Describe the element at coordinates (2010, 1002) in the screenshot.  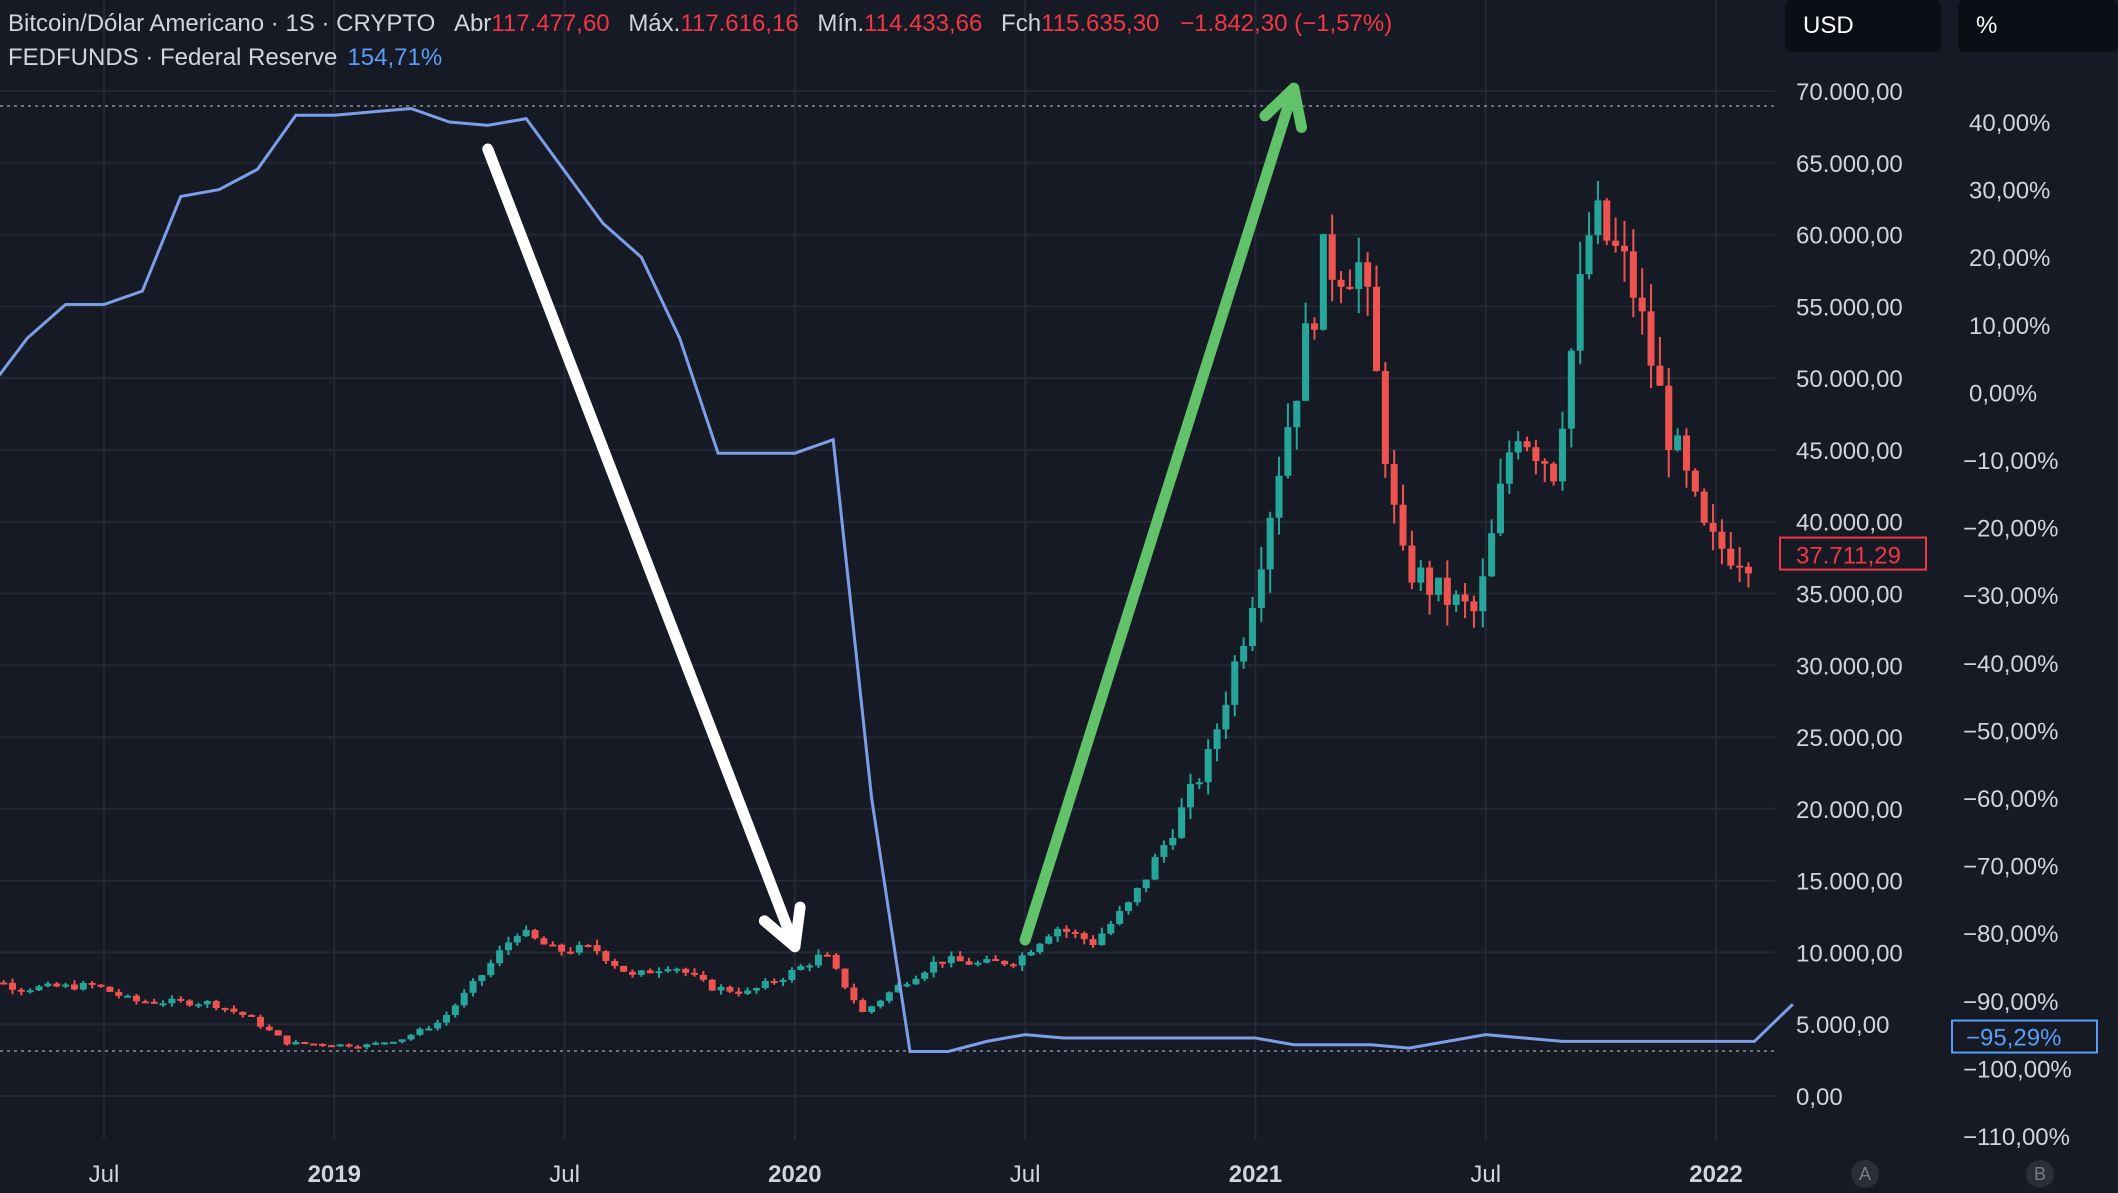
I see `pct-tick-label-13: −90,00%` at that location.